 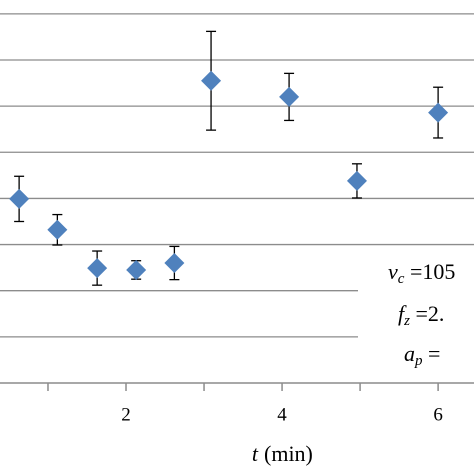 I want to click on annotation: ap =, so click(x=422, y=355).